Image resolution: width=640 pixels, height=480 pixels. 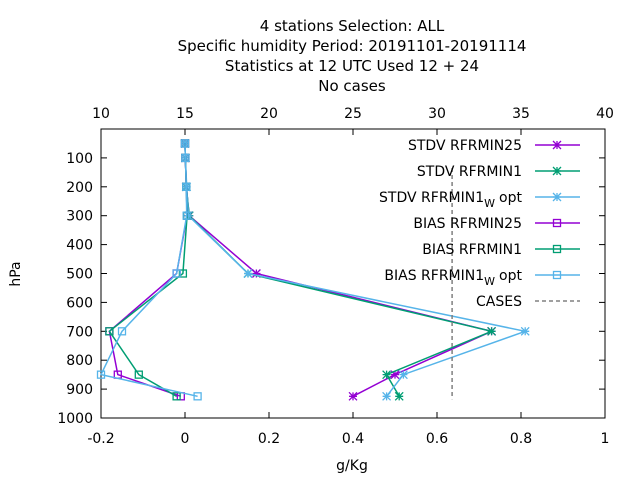 I want to click on legend-item: CASES, so click(x=528, y=302).